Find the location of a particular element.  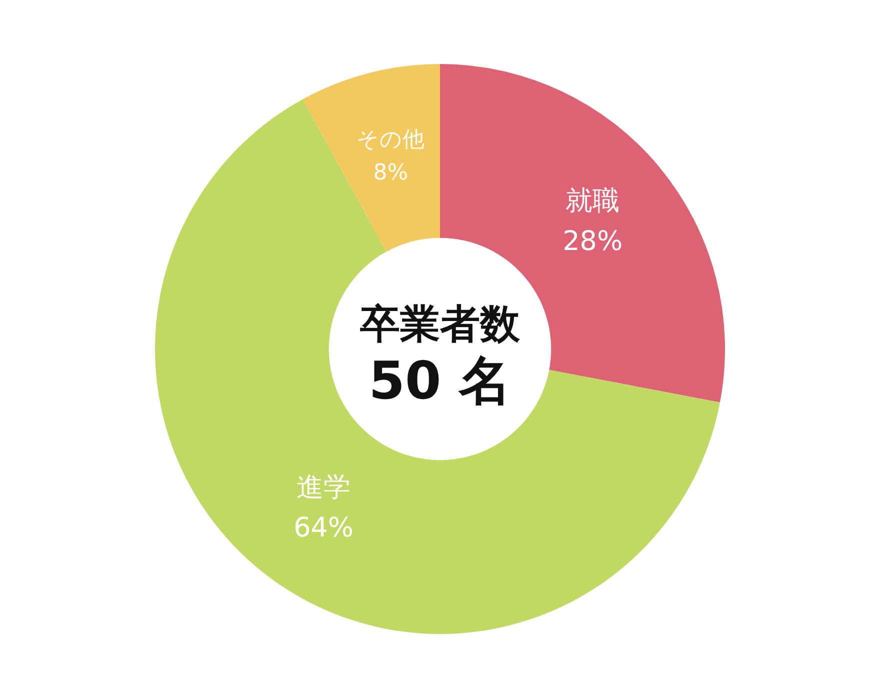

slice-label: 進学 is located at coordinates (323, 488).